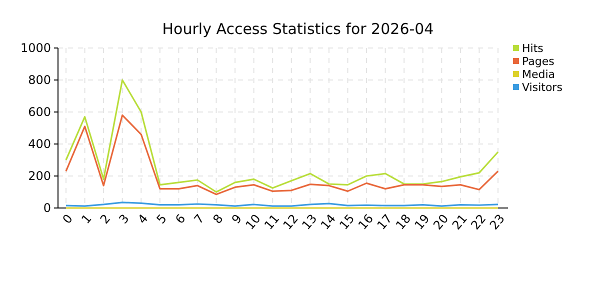 This screenshot has height=300, width=600. Describe the element at coordinates (497, 222) in the screenshot. I see `x-tick-label: 23` at that location.